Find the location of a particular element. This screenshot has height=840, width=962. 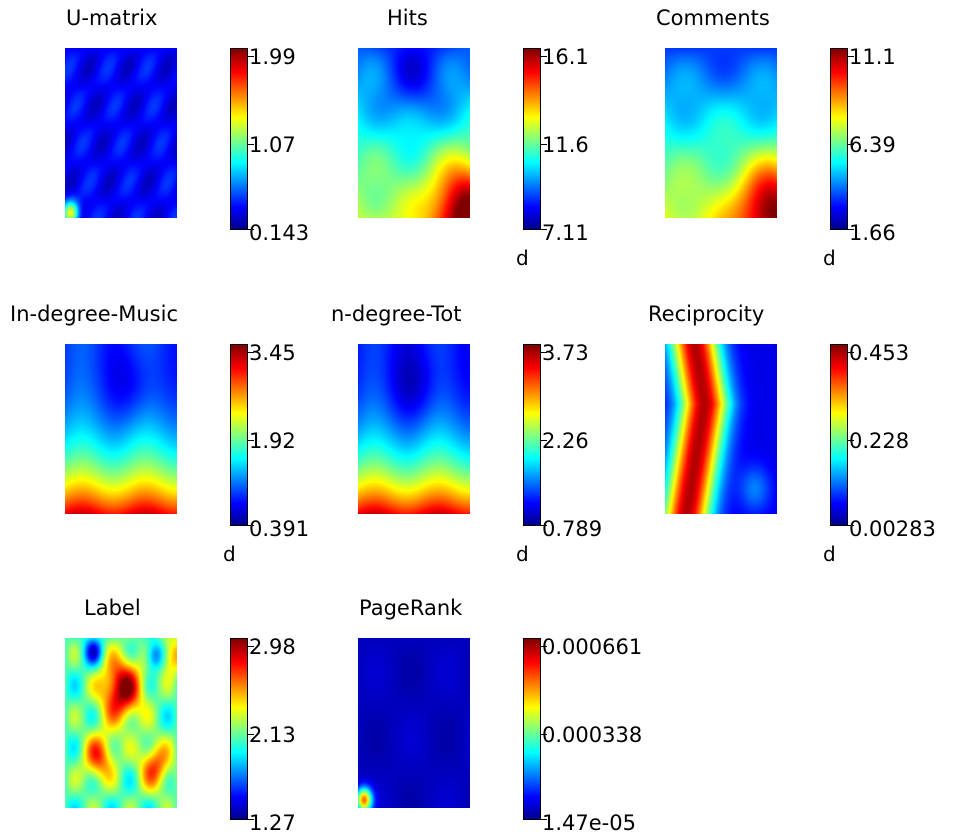

comments-panel: Comments 11.1 6.39 1.66 d is located at coordinates (750, 135).